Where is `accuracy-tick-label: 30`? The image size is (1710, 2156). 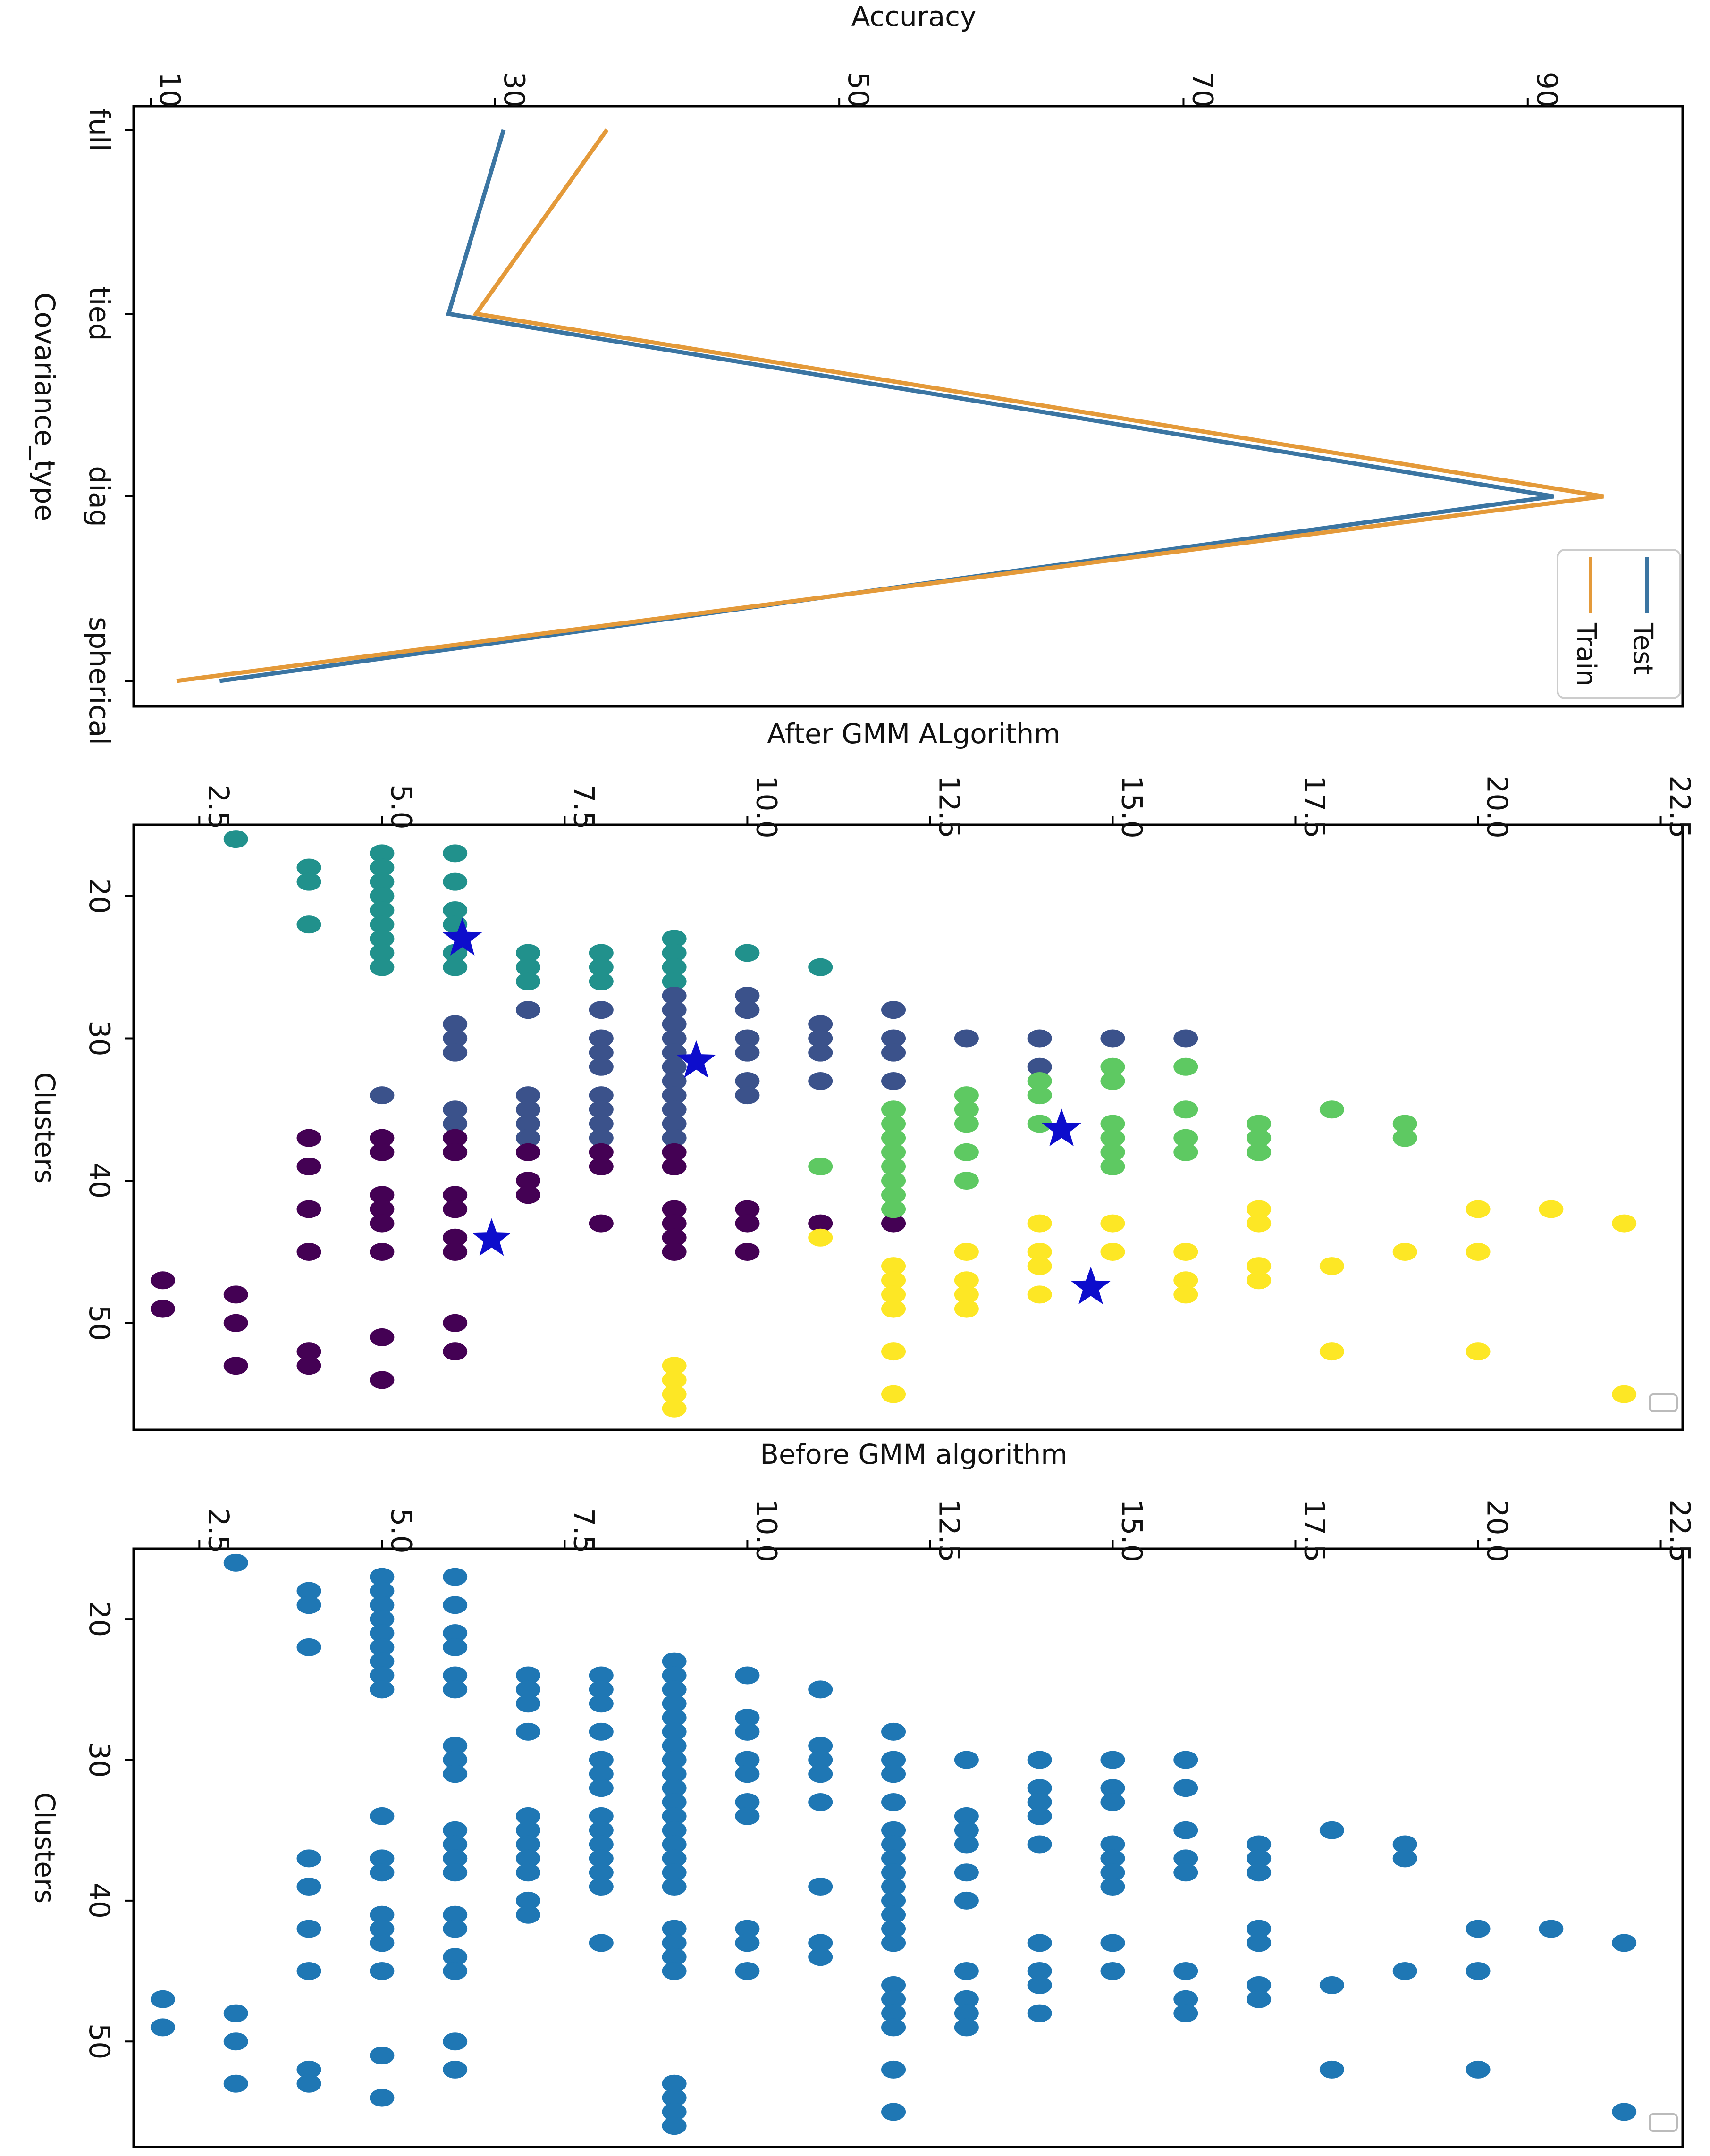 accuracy-tick-label: 30 is located at coordinates (514, 90).